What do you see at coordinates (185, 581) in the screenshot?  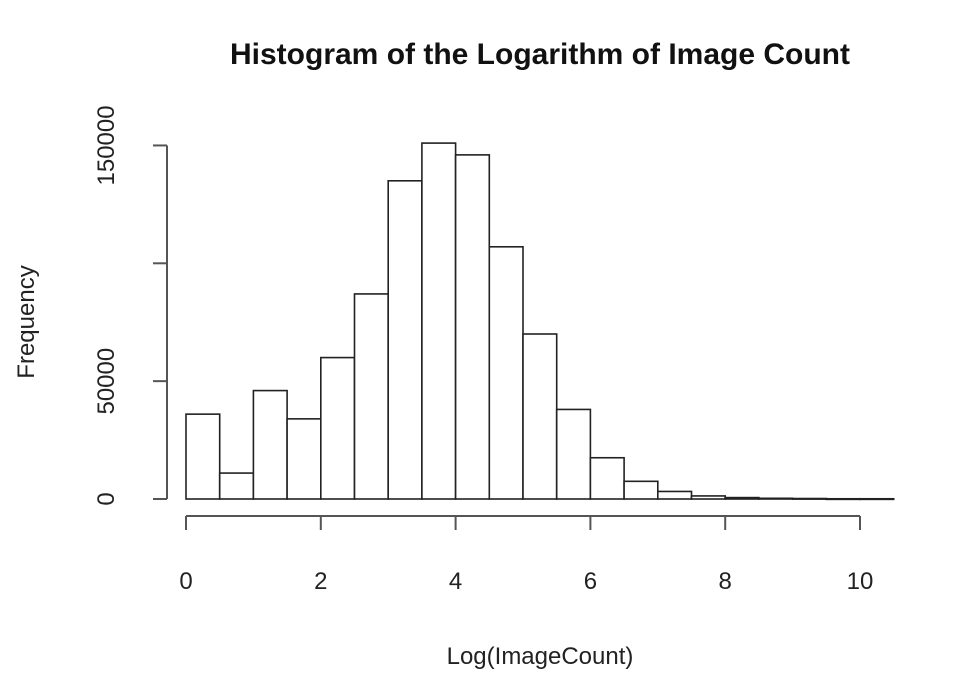 I see `x-tick-label: 0` at bounding box center [185, 581].